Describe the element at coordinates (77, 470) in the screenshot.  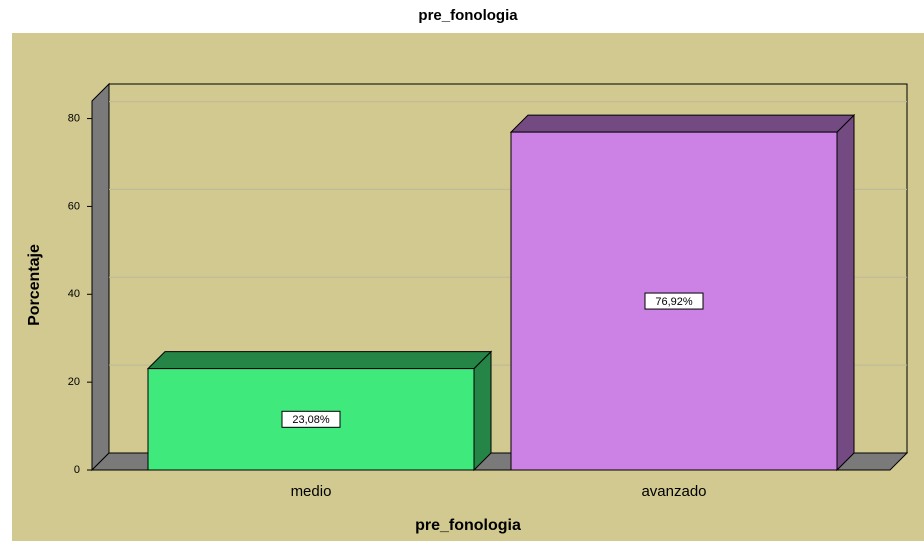
I see `y-tick-label: 0` at that location.